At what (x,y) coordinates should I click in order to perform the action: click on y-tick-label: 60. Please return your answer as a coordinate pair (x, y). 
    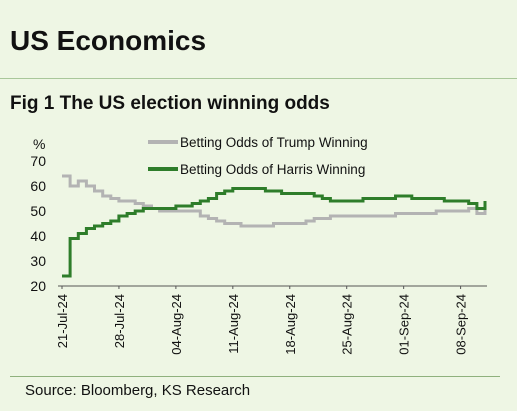
    Looking at the image, I should click on (38, 186).